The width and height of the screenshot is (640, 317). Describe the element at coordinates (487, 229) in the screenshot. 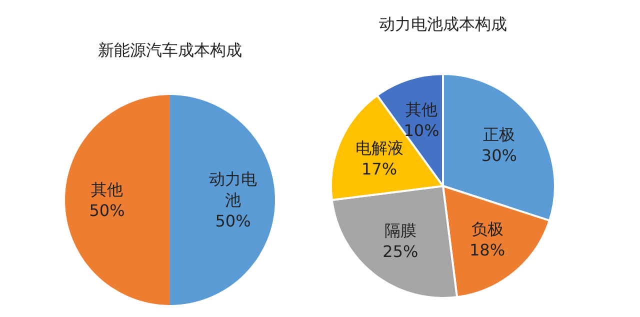

I see `slice-label: 负极` at that location.